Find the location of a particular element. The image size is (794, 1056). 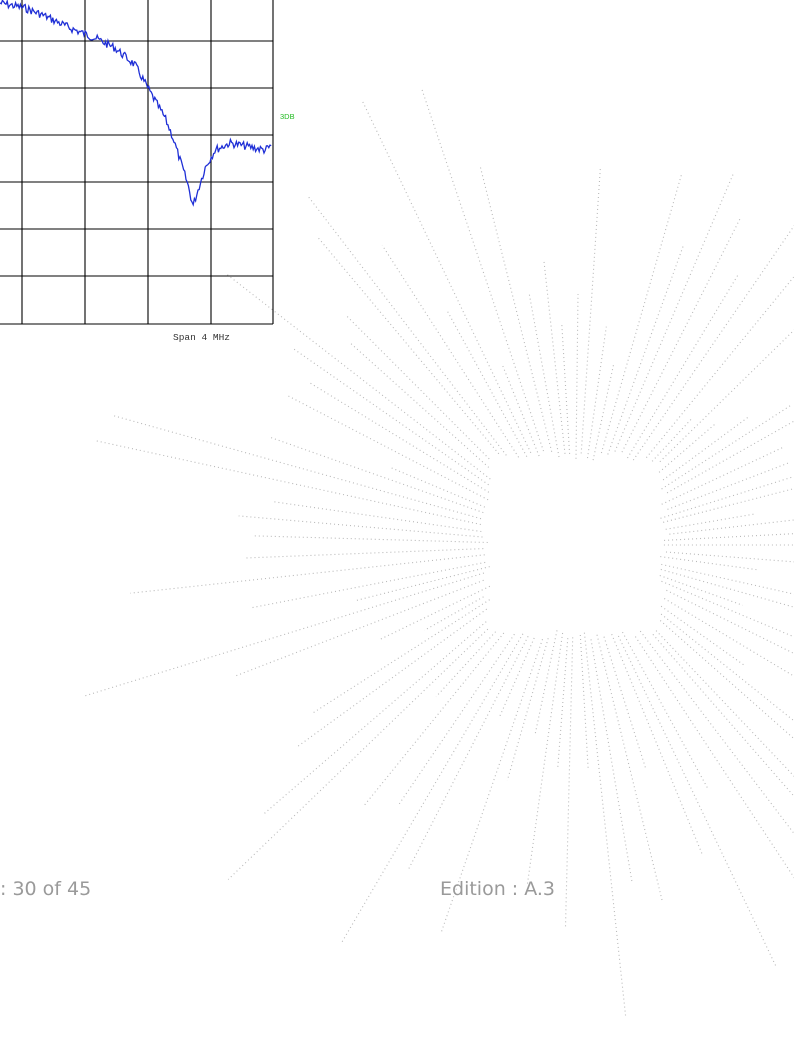

plot-grid is located at coordinates (137, 162).